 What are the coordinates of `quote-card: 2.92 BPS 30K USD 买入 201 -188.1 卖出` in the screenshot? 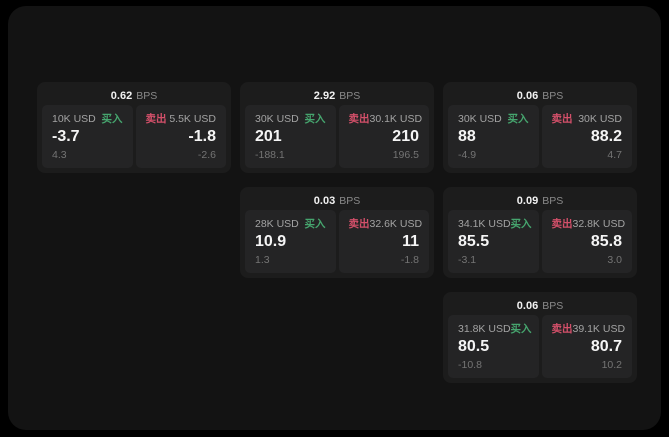 It's located at (337, 127).